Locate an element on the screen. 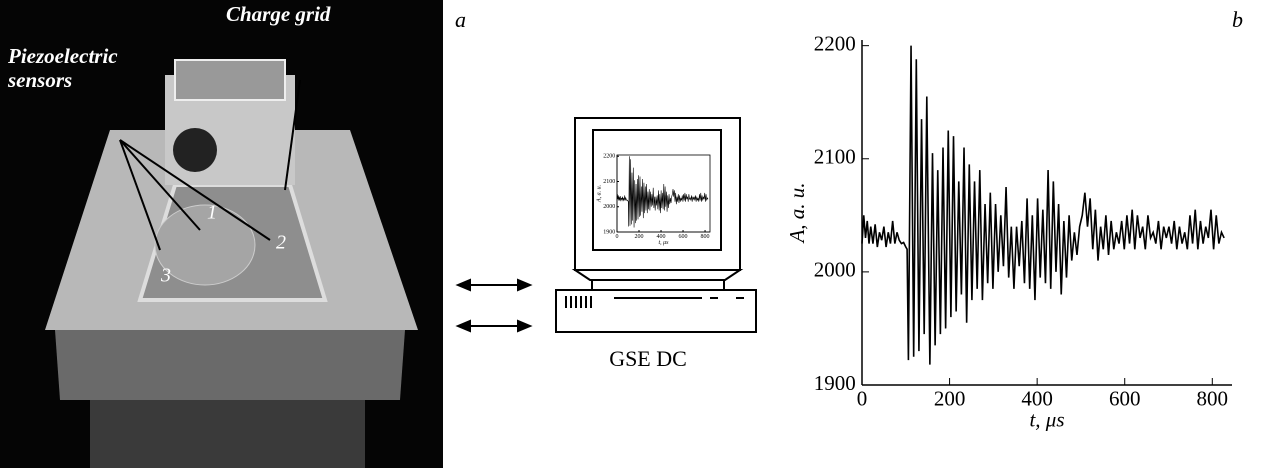  computer-label: GSE DC is located at coordinates (648, 358).